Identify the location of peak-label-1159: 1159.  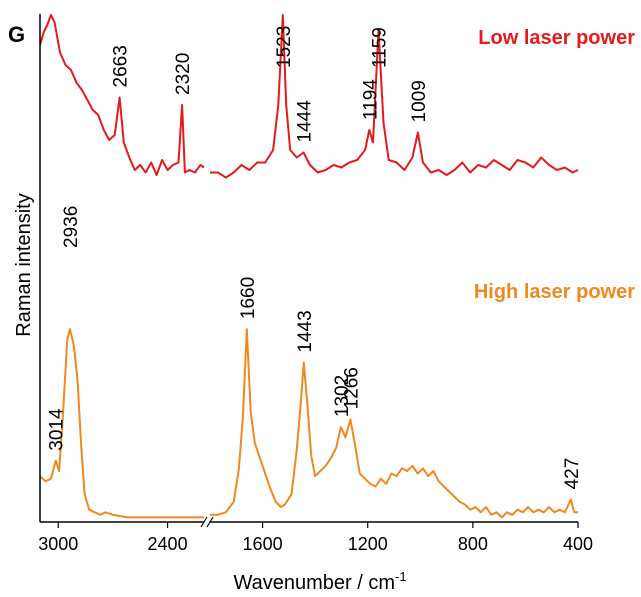
(380, 47).